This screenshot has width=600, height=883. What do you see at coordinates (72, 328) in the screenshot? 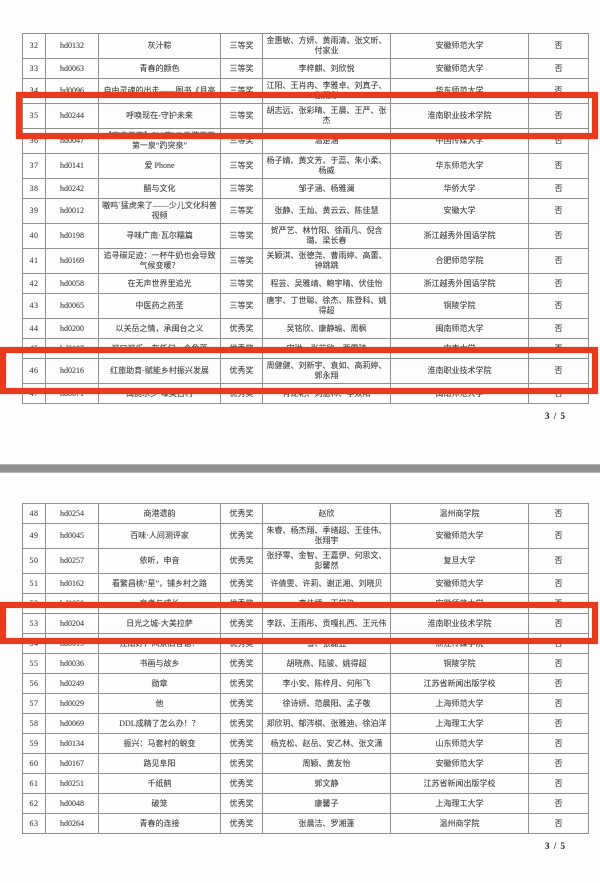
I see `cell-entry-id: hd0200` at bounding box center [72, 328].